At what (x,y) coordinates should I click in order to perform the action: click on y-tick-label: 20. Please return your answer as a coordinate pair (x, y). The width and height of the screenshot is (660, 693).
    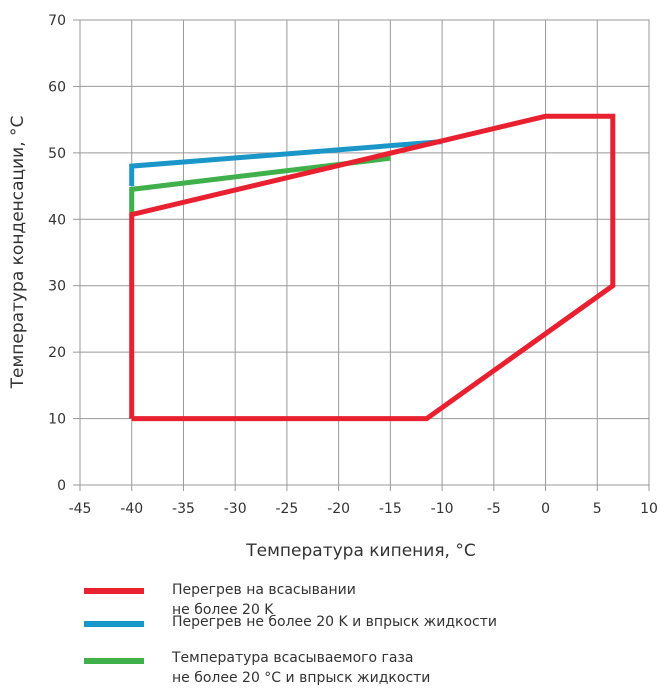
    Looking at the image, I should click on (57, 353).